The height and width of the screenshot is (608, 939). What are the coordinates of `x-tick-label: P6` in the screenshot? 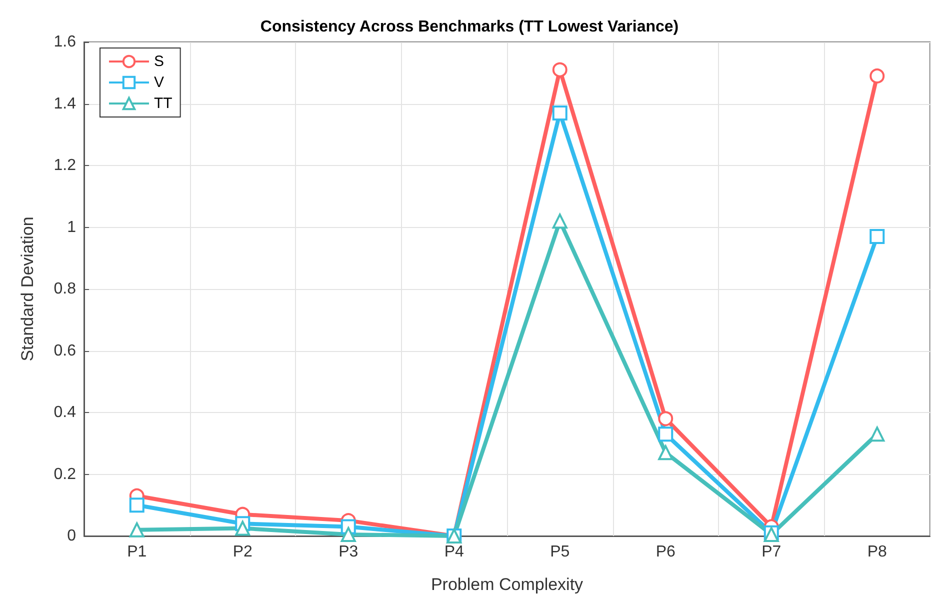 It's located at (666, 552).